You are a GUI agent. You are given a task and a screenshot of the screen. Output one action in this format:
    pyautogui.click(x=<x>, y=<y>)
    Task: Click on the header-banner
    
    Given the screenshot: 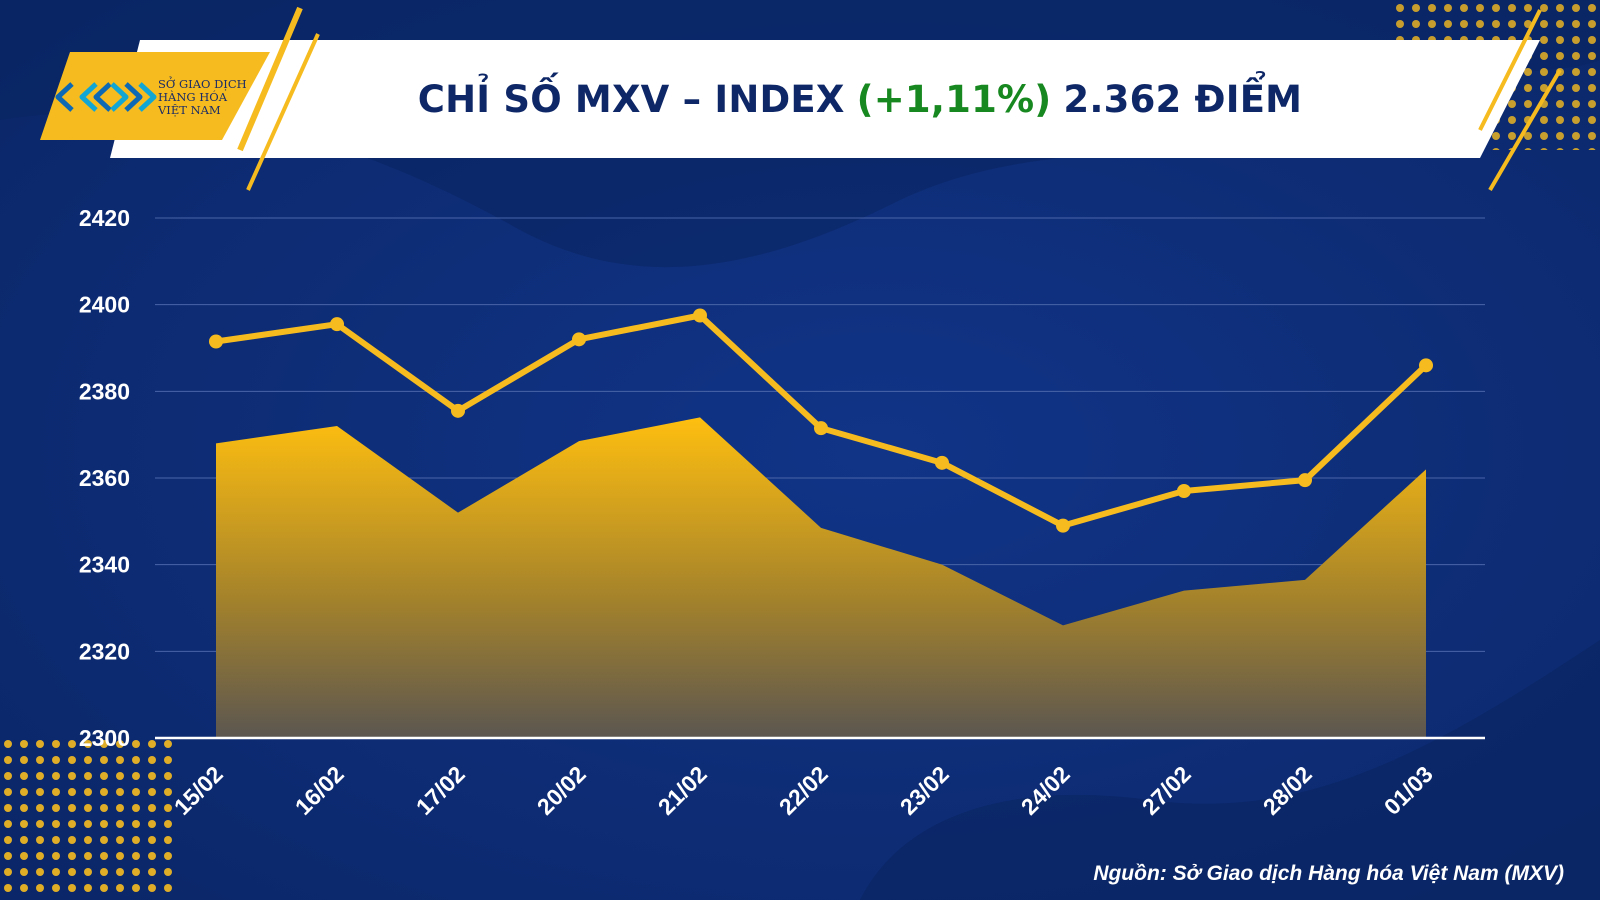 What is the action you would take?
    pyautogui.click(x=825, y=99)
    